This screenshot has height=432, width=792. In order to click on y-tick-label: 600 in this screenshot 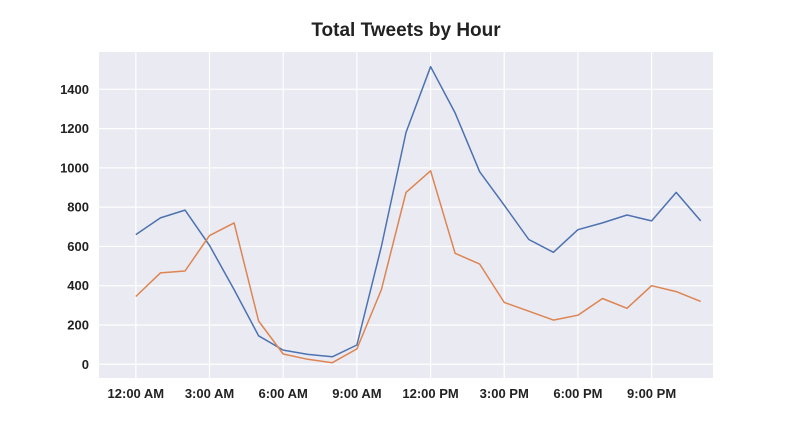, I will do `click(78, 246)`.